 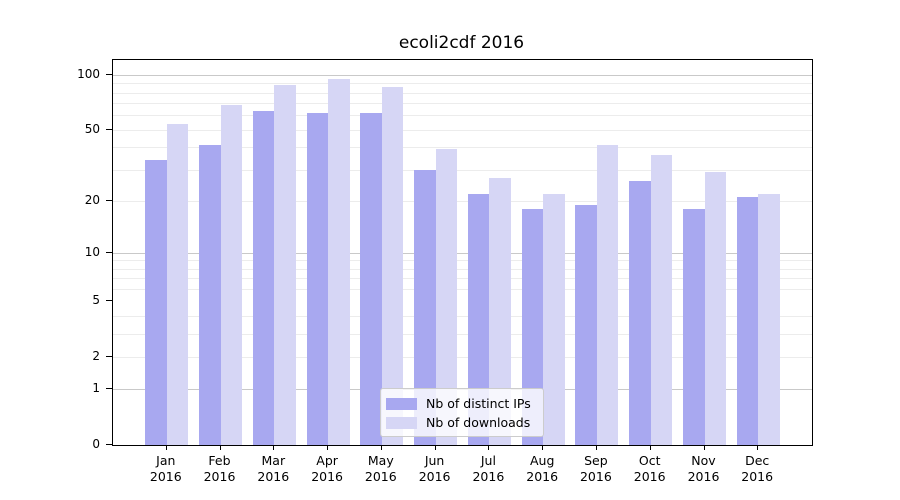 I want to click on bar-may-downloads, so click(x=392, y=265).